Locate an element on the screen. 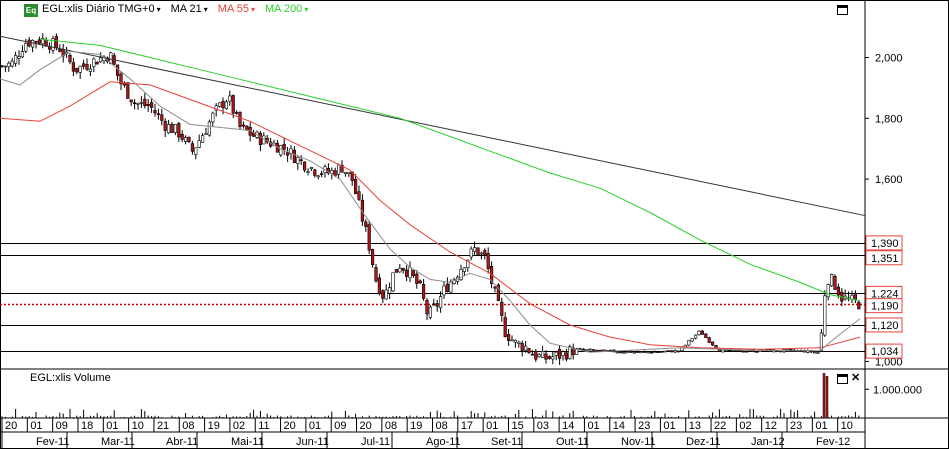 The height and width of the screenshot is (449, 949). day-tick-label: 21 is located at coordinates (163, 426).